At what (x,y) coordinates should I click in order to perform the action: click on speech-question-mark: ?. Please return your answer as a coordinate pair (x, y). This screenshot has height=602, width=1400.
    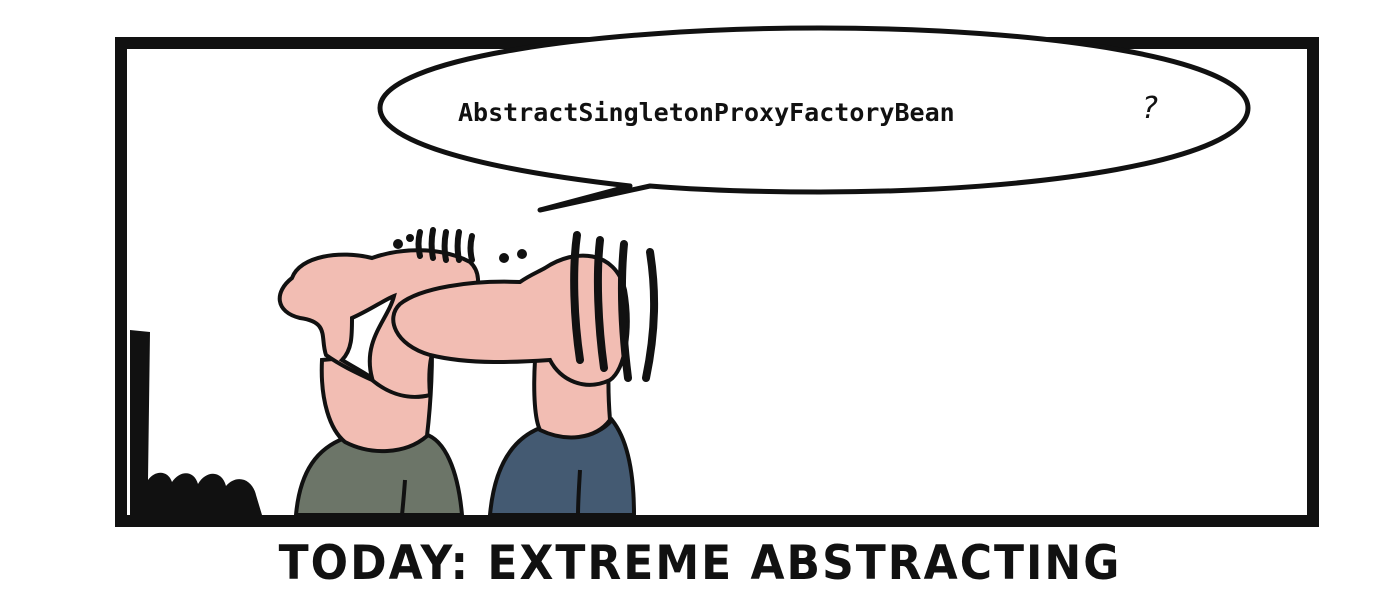
    Looking at the image, I should click on (1150, 108).